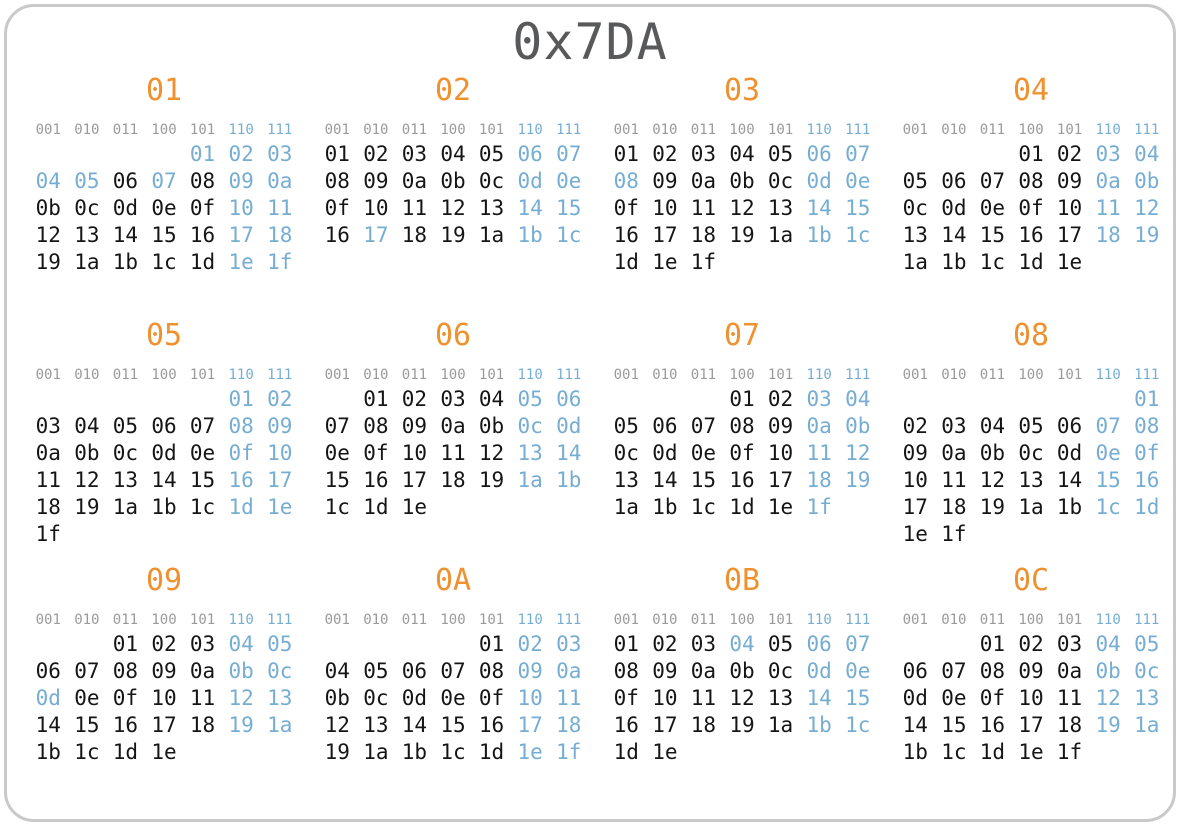  Describe the element at coordinates (1031, 90) in the screenshot. I see `month-label: 04` at that location.